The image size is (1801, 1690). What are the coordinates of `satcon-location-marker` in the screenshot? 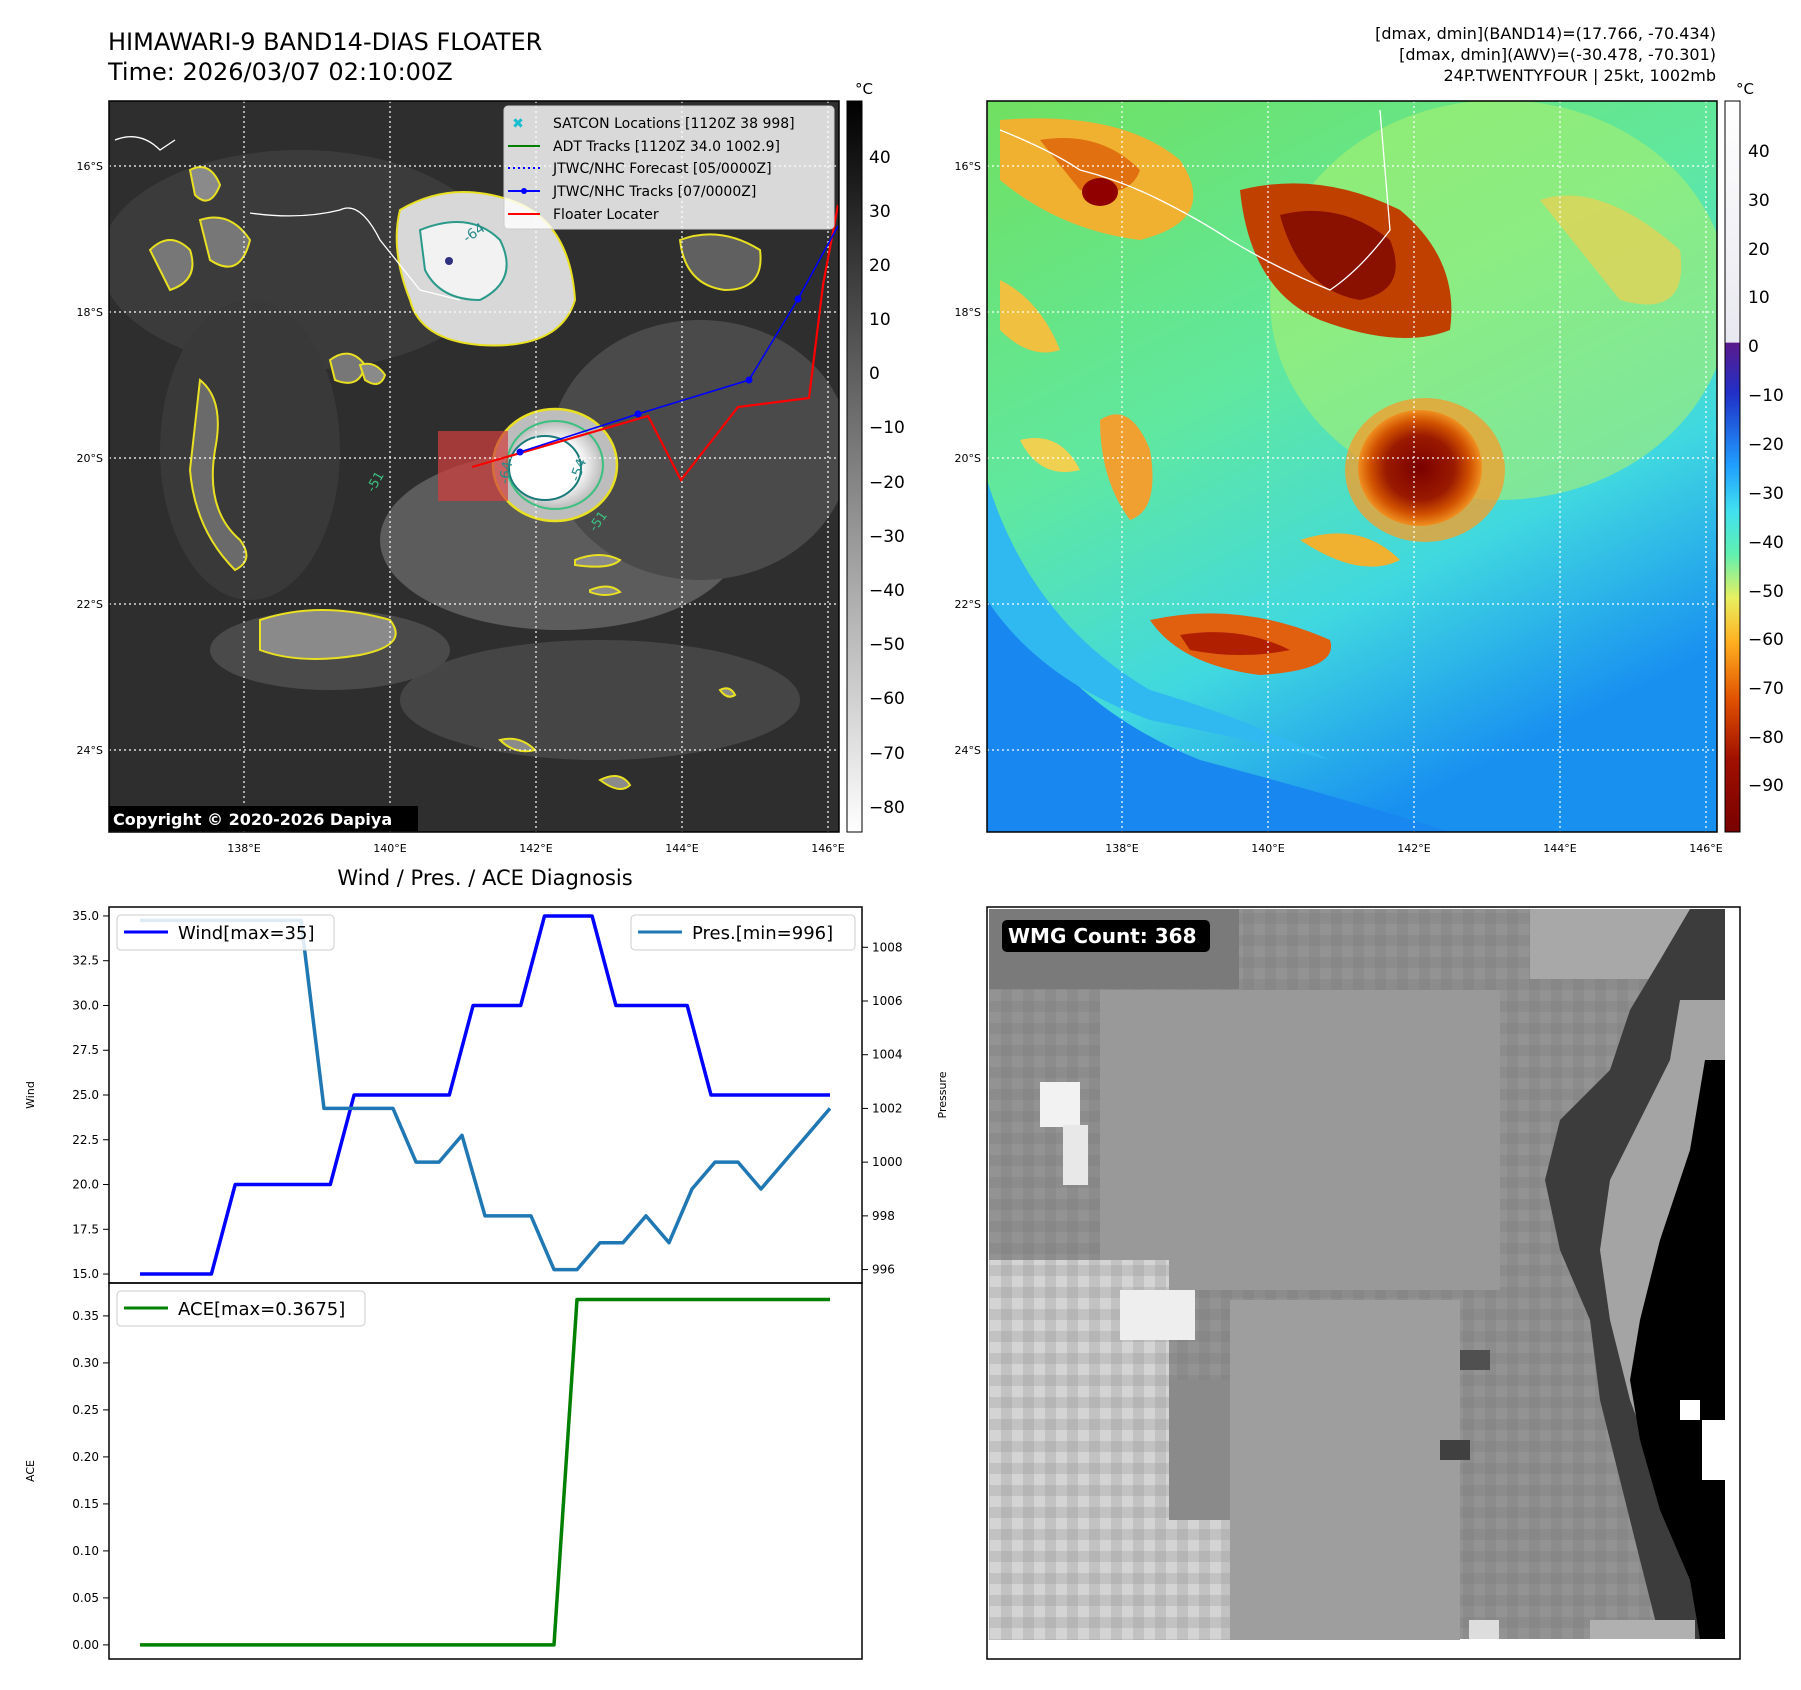 It's located at (449, 261).